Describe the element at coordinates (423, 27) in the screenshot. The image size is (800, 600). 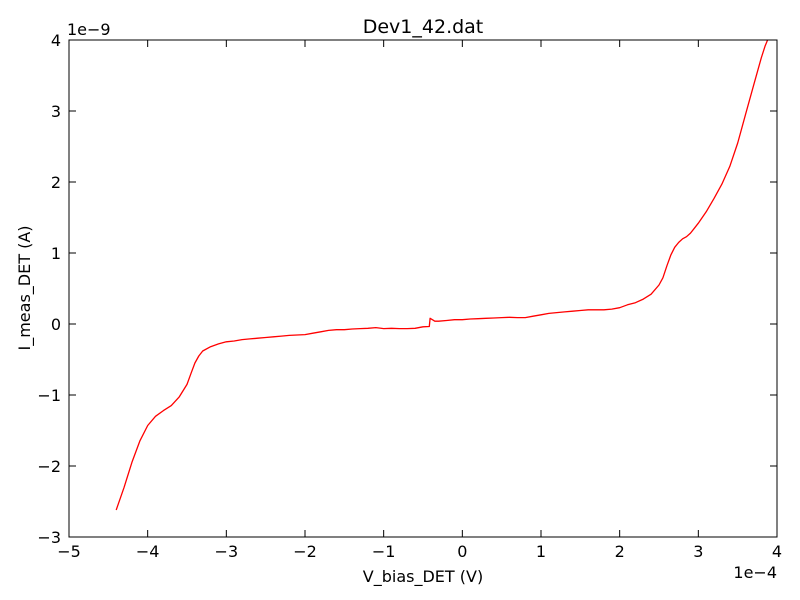
I see `chart-title: Dev1_42.dat` at that location.